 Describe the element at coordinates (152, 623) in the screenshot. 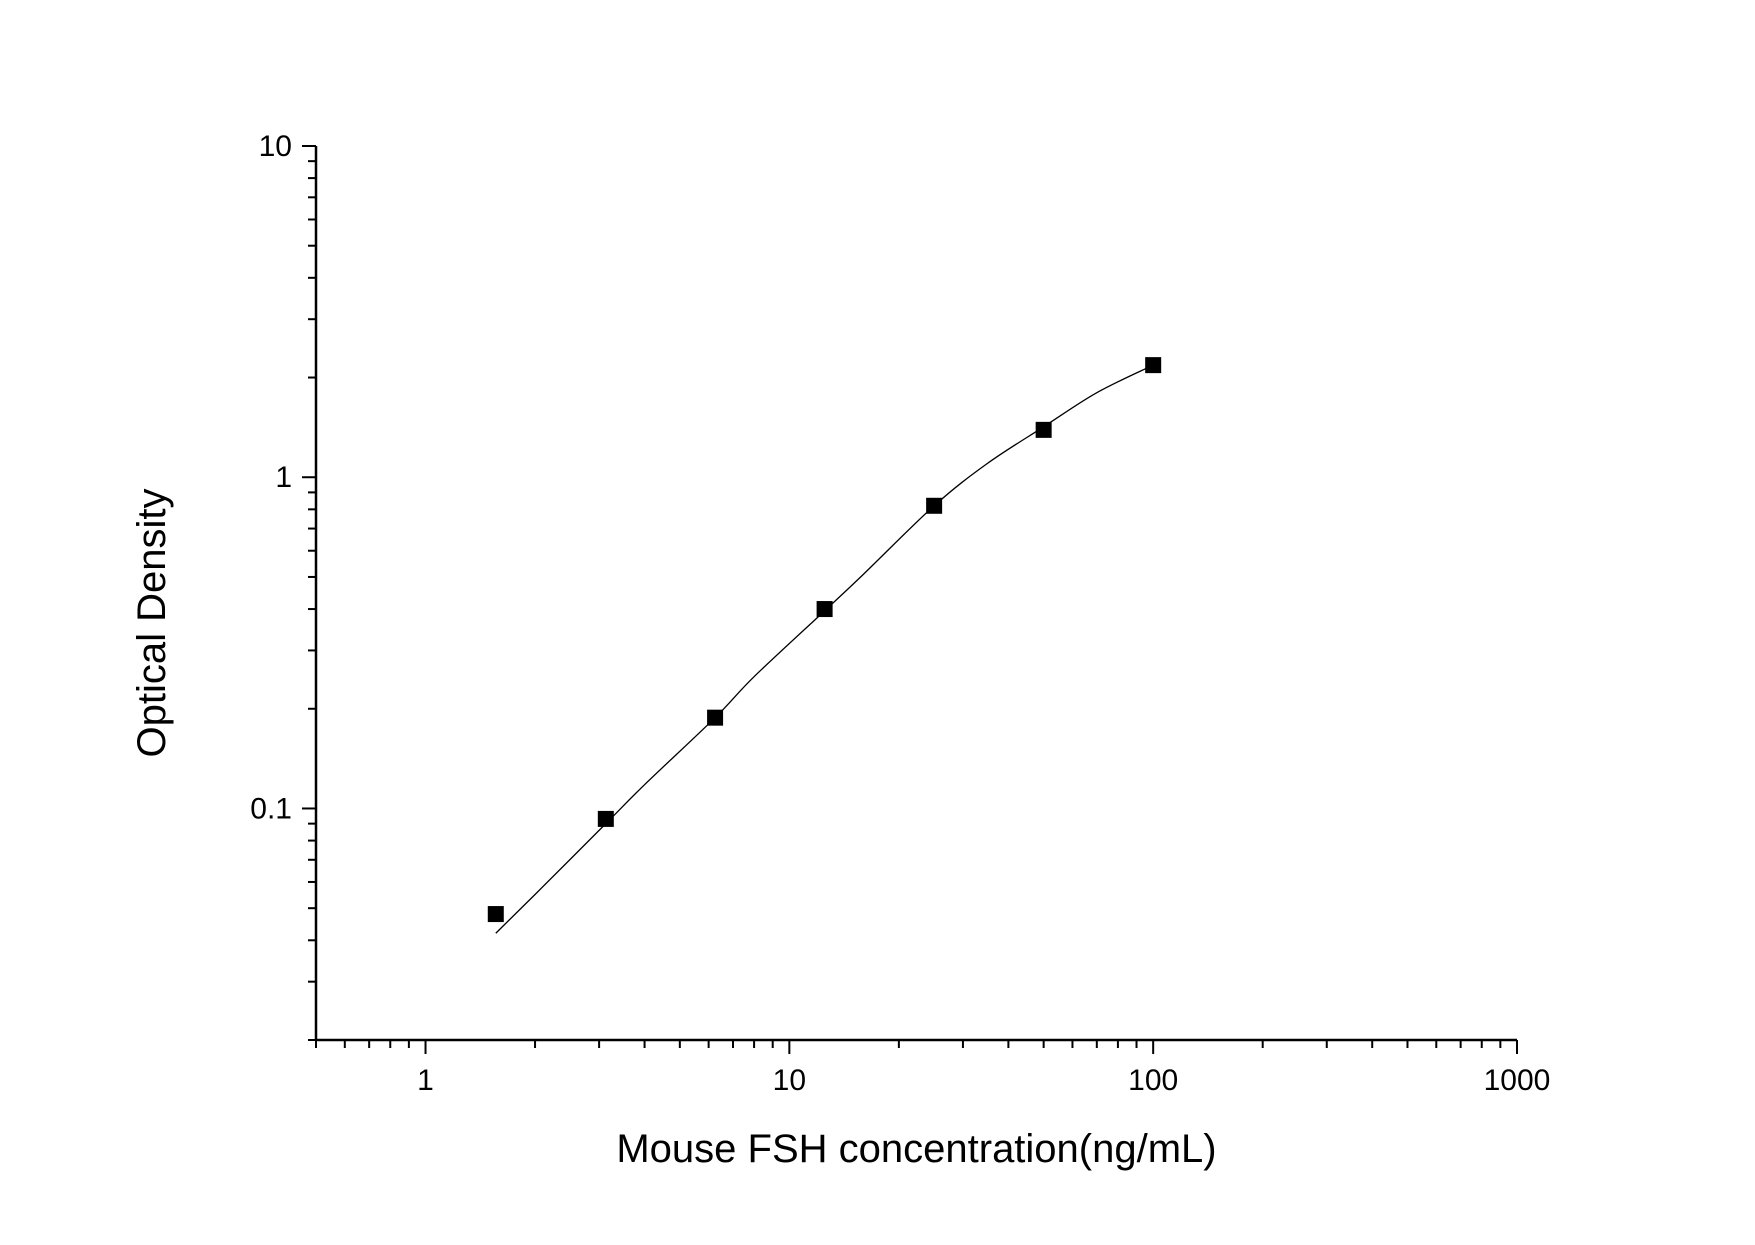

I see `y-axis-title: Optical Density` at that location.